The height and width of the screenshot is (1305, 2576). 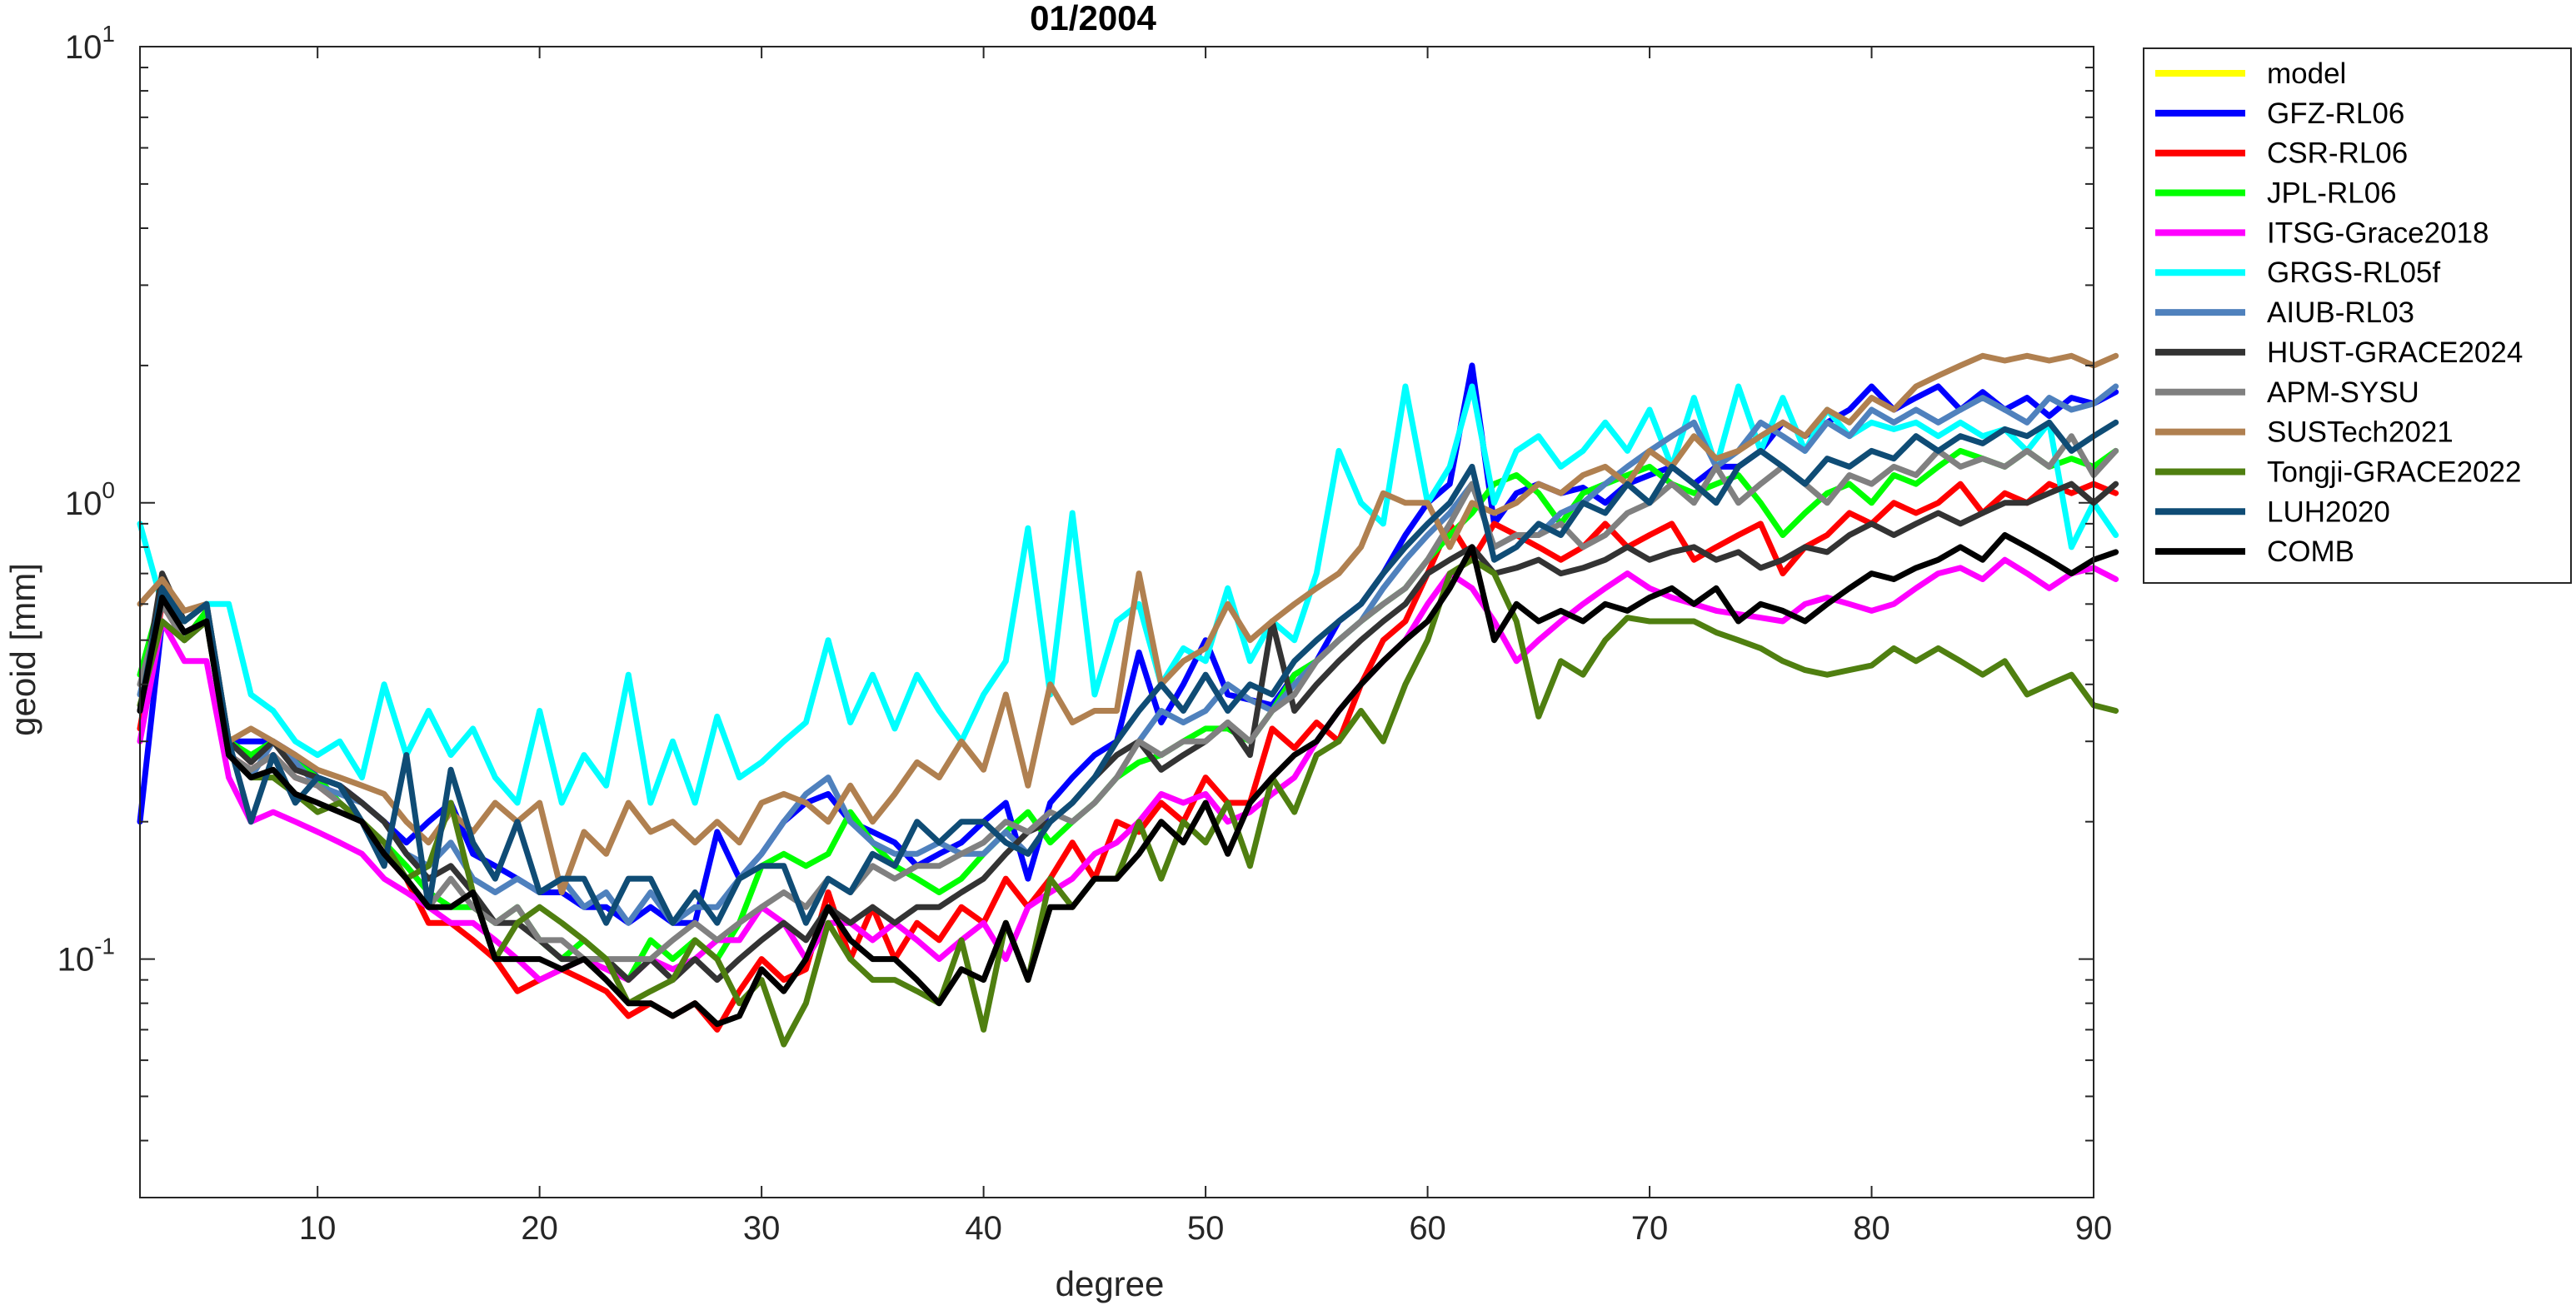 What do you see at coordinates (983, 1228) in the screenshot?
I see `x-tick-label: 40` at bounding box center [983, 1228].